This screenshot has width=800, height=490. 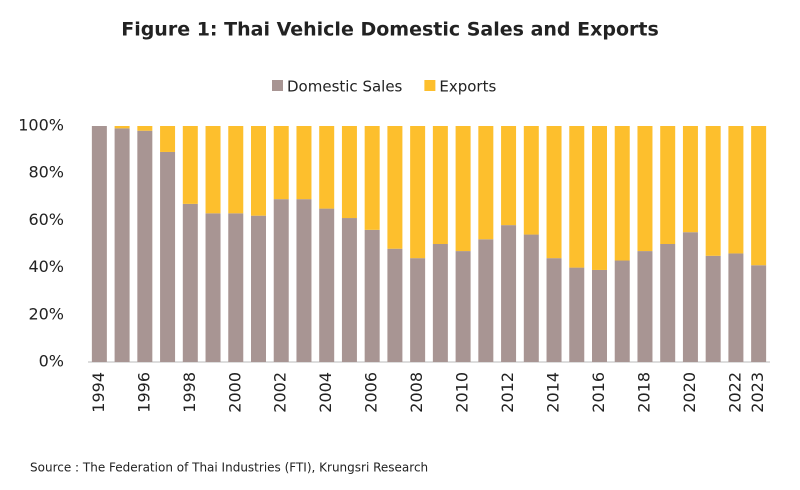 I want to click on legend-label: Domestic Sales, so click(x=345, y=87).